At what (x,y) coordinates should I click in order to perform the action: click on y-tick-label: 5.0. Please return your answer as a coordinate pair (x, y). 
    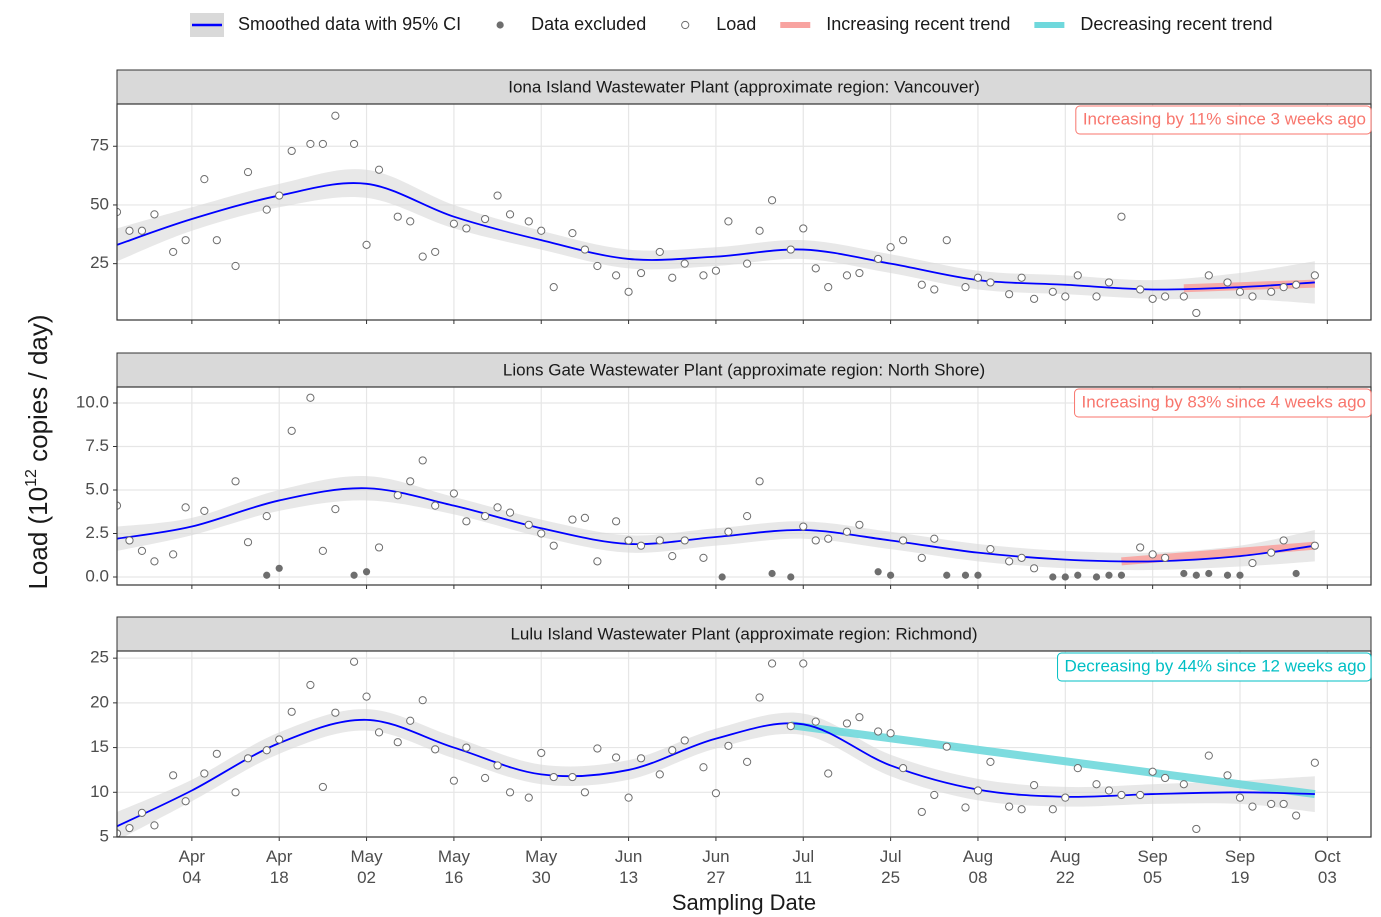
    Looking at the image, I should click on (97, 488).